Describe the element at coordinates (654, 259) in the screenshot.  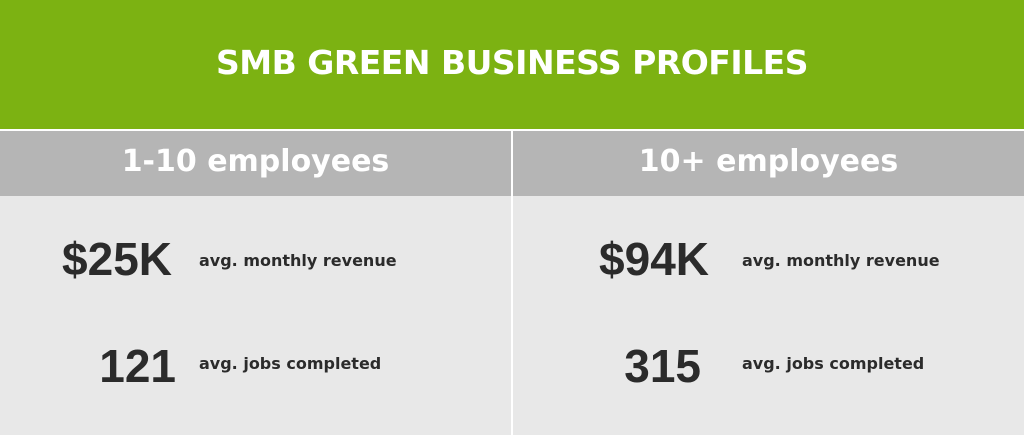
I see `revenue-value: $94K` at that location.